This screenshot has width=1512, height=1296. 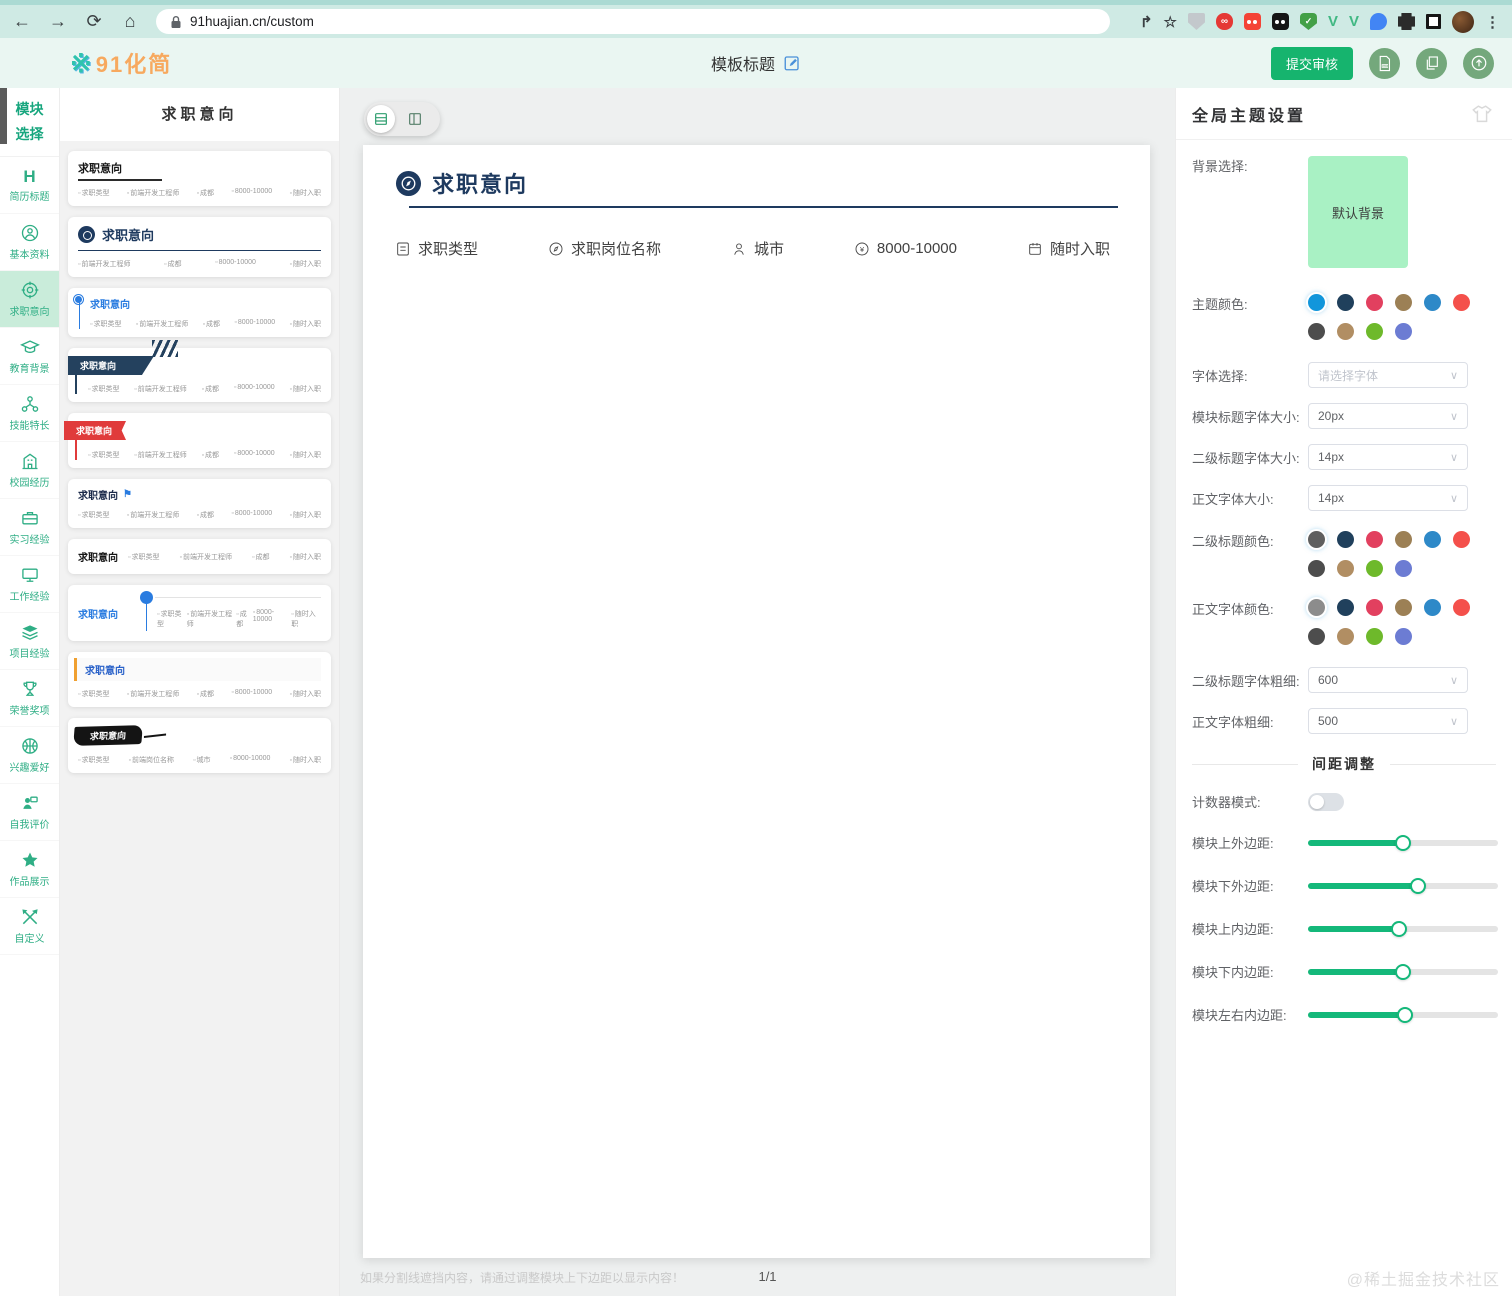 What do you see at coordinates (1353, 21) in the screenshot?
I see `extension-vue2-icon: V` at bounding box center [1353, 21].